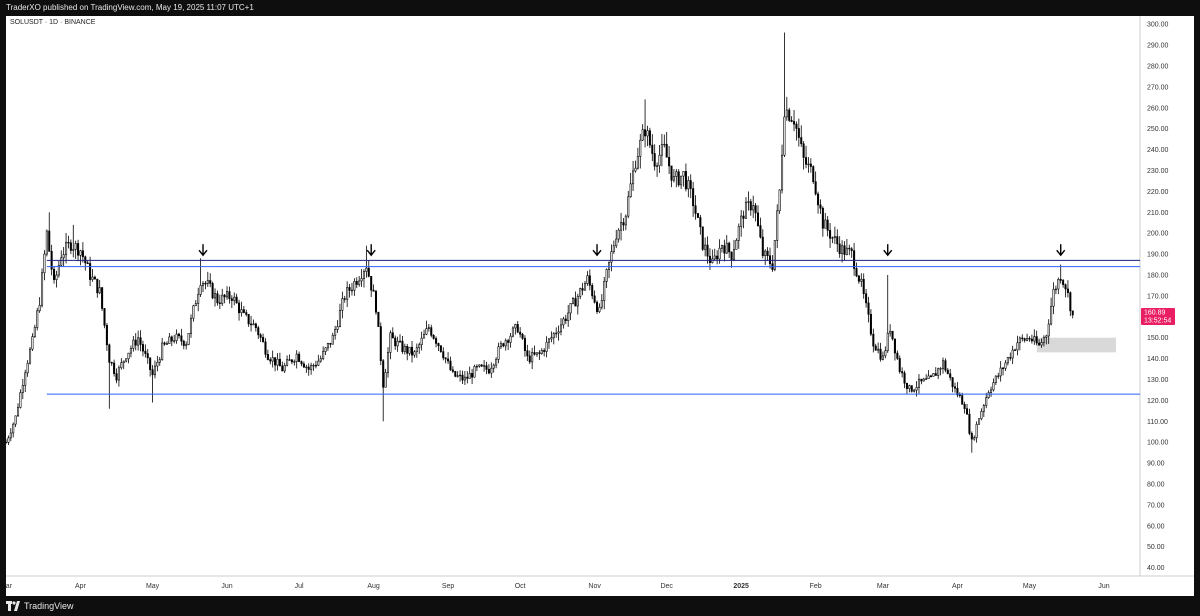  What do you see at coordinates (1158, 359) in the screenshot?
I see `y-tick-label: 140.00` at bounding box center [1158, 359].